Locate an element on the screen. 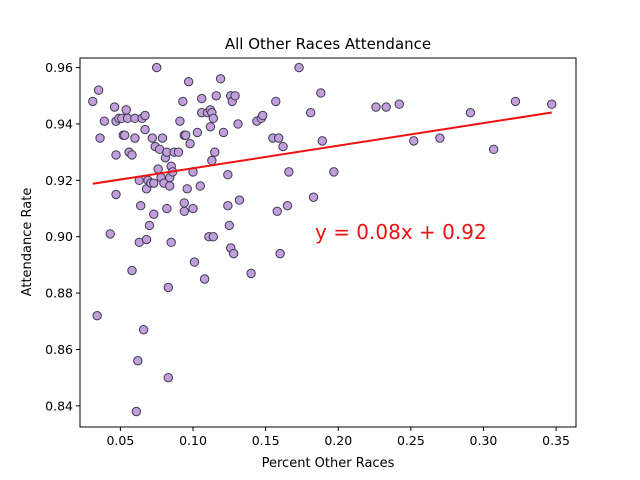  y-axis: 0.84 0.86 0.88 0.90 0.92 0.94 0.96 is located at coordinates (62, 236).